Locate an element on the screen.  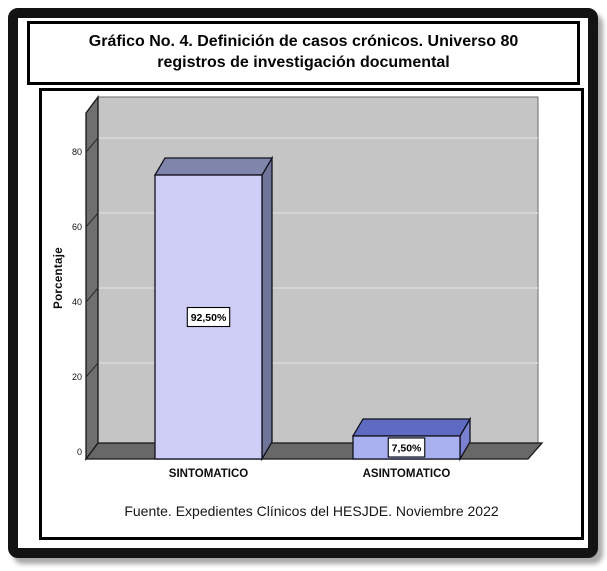
y-tick-label: 80 is located at coordinates (77, 152).